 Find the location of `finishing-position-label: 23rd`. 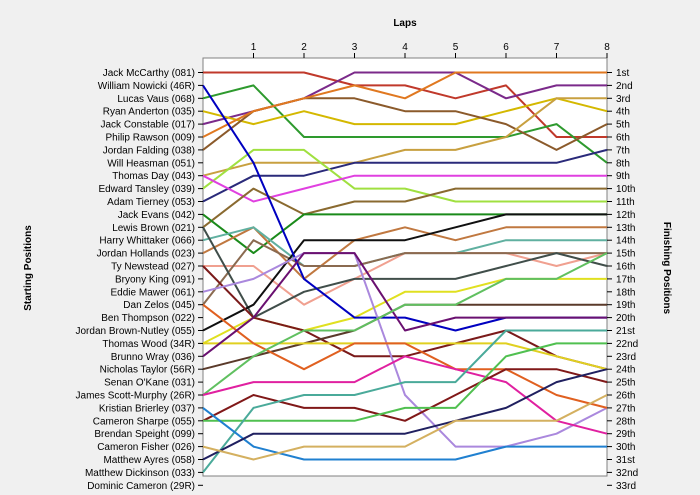

finishing-position-label: 23rd is located at coordinates (626, 357).